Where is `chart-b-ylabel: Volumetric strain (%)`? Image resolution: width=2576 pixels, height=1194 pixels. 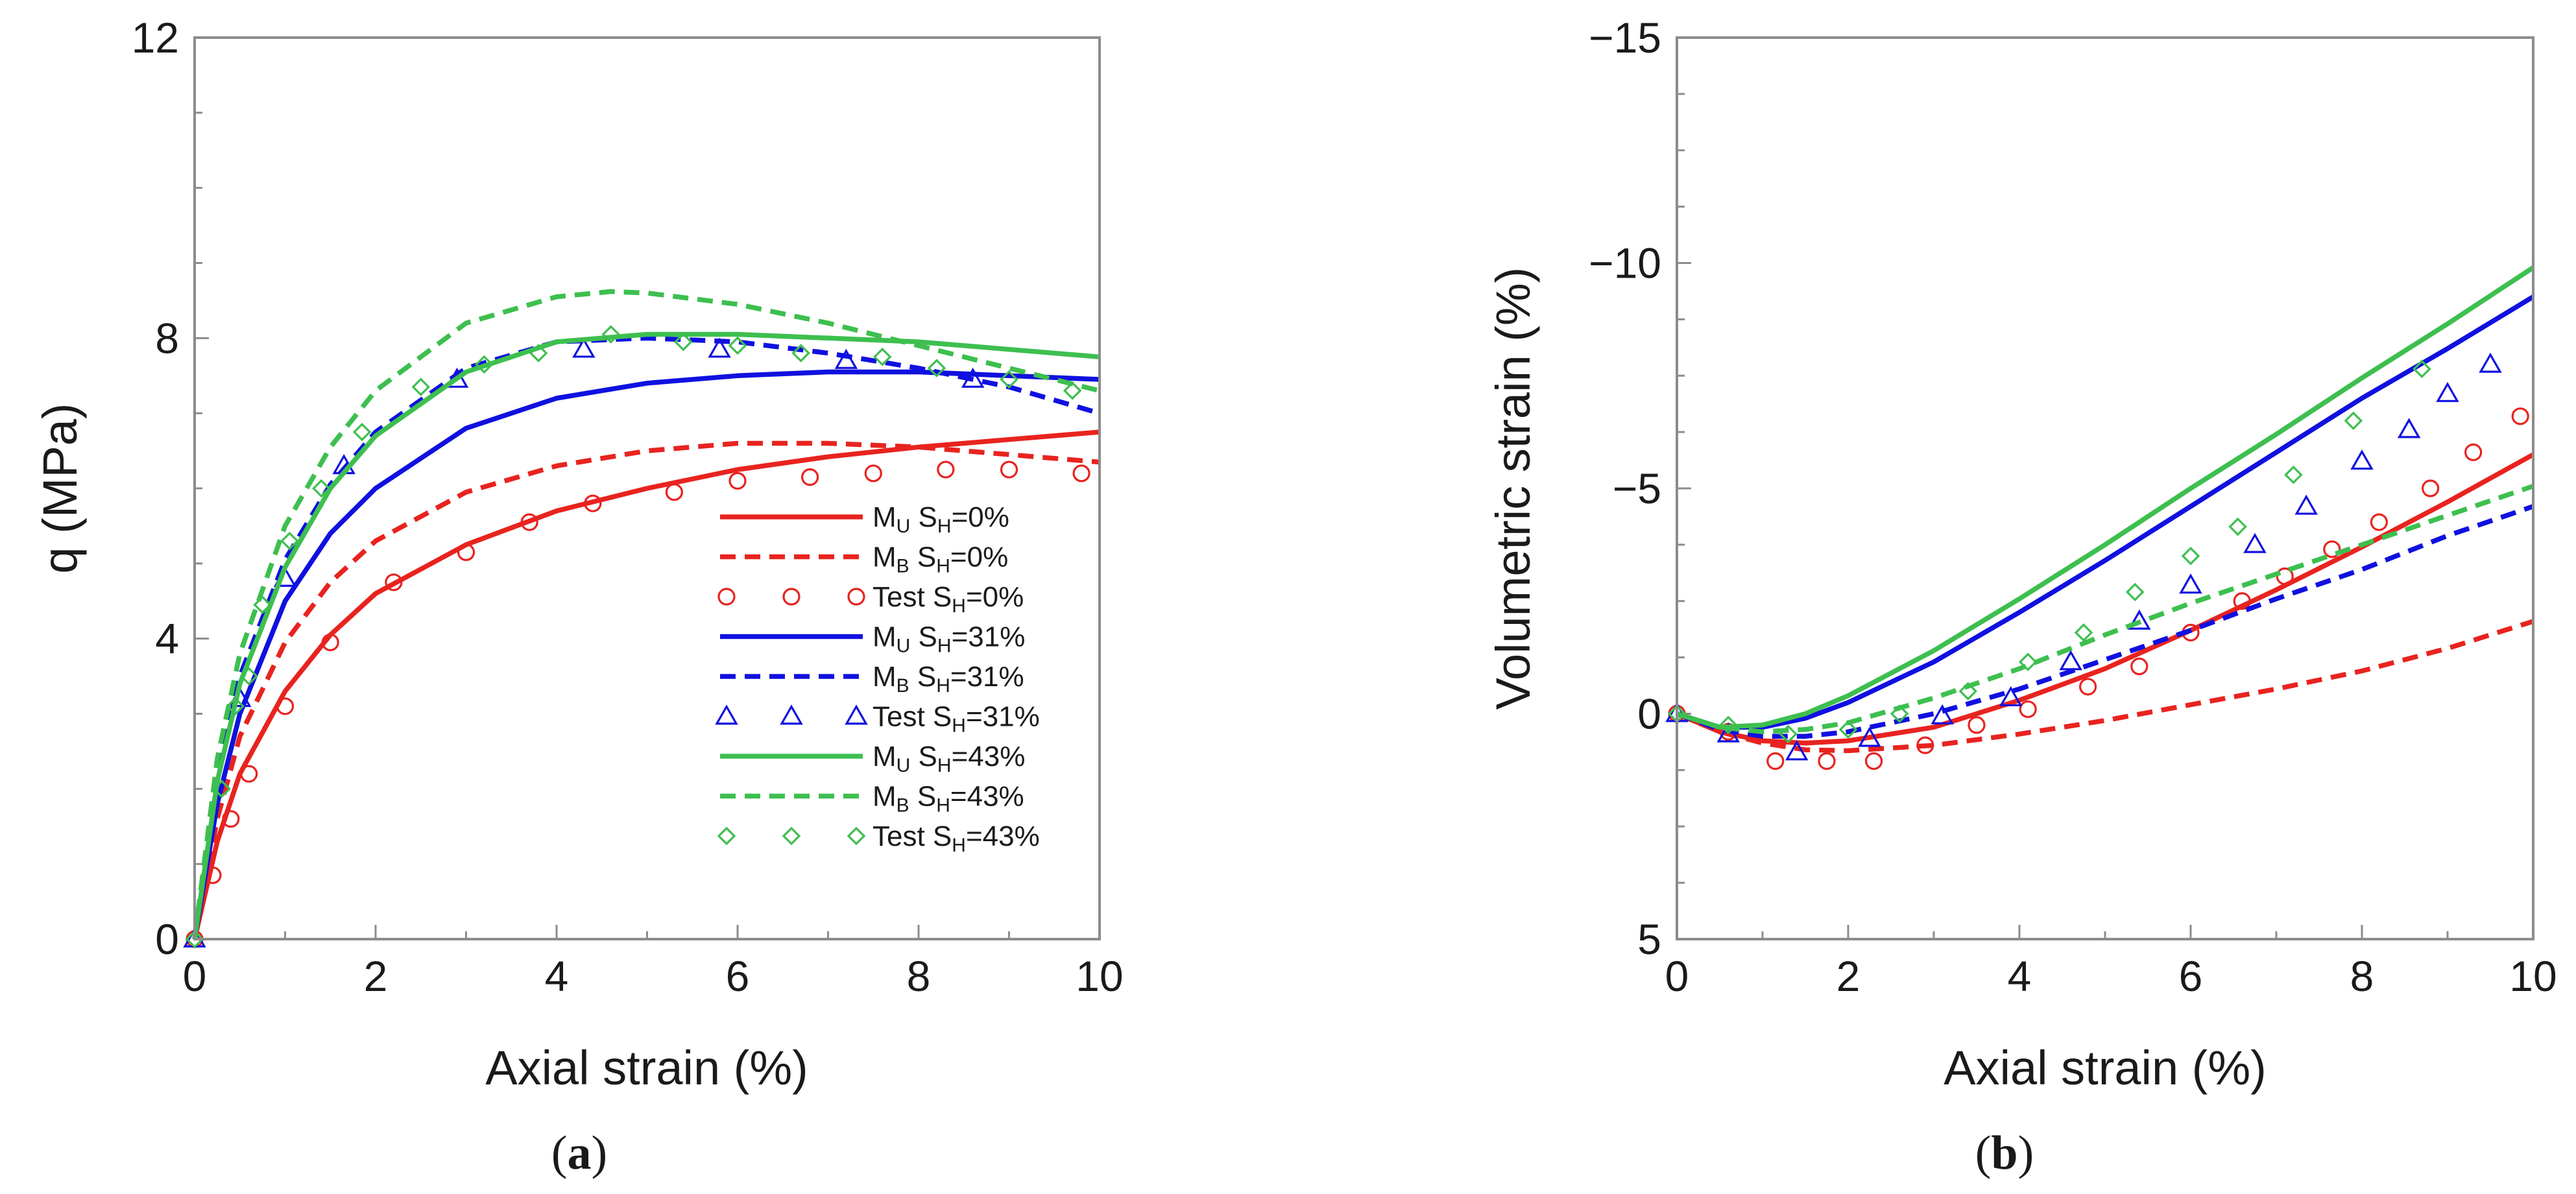
chart-b-ylabel: Volumetric strain (%) is located at coordinates (1513, 488).